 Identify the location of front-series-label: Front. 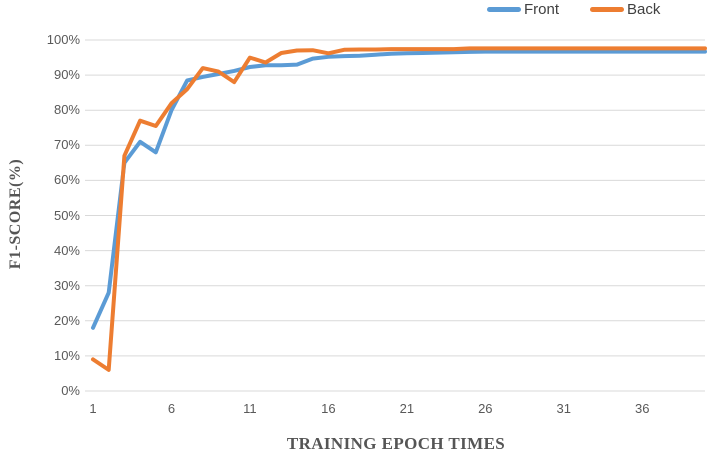
(542, 9).